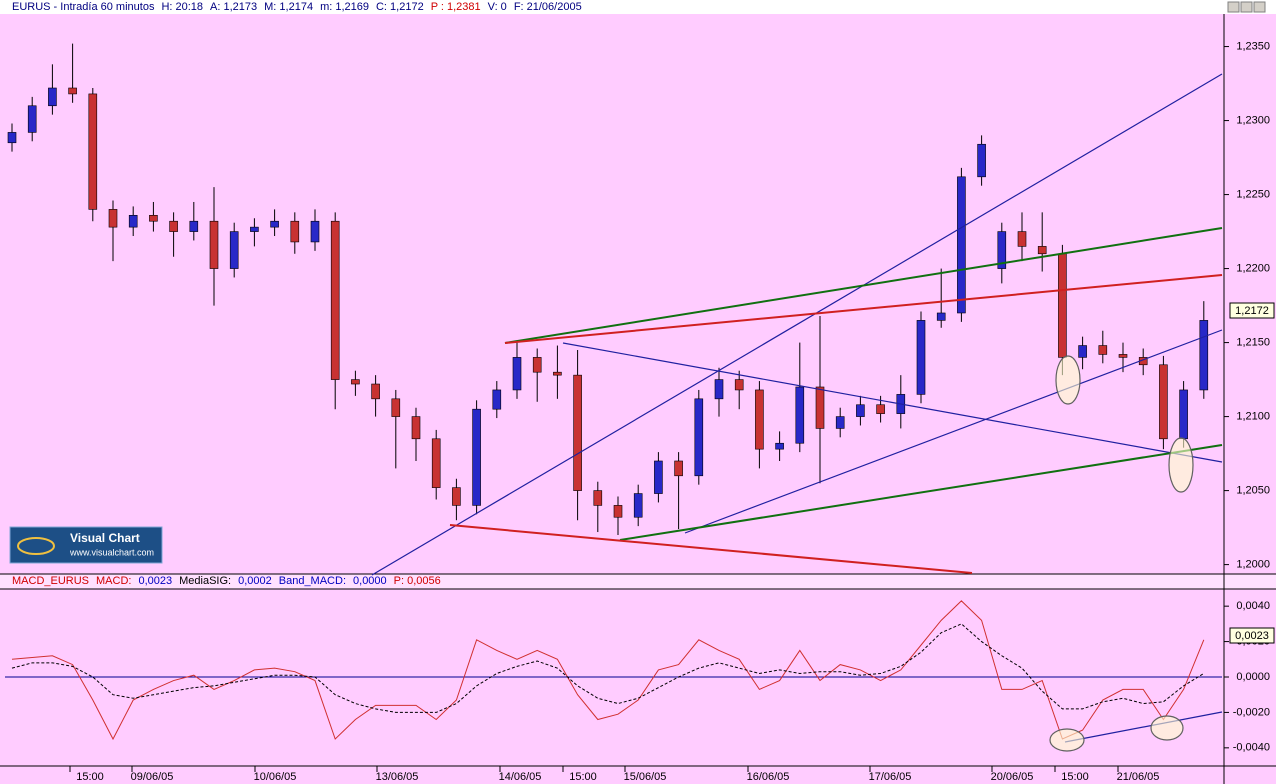 The height and width of the screenshot is (784, 1276). What do you see at coordinates (1253, 491) in the screenshot?
I see `y-tick-label: 1,2050` at bounding box center [1253, 491].